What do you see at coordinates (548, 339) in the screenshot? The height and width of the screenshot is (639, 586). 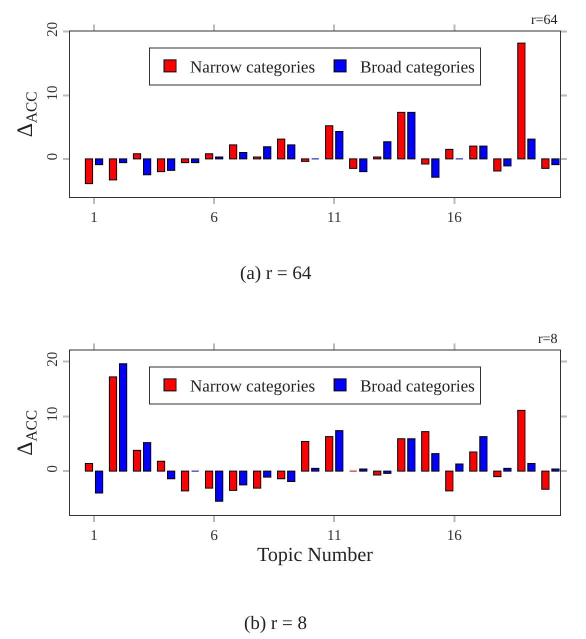 I see `text: r=8` at bounding box center [548, 339].